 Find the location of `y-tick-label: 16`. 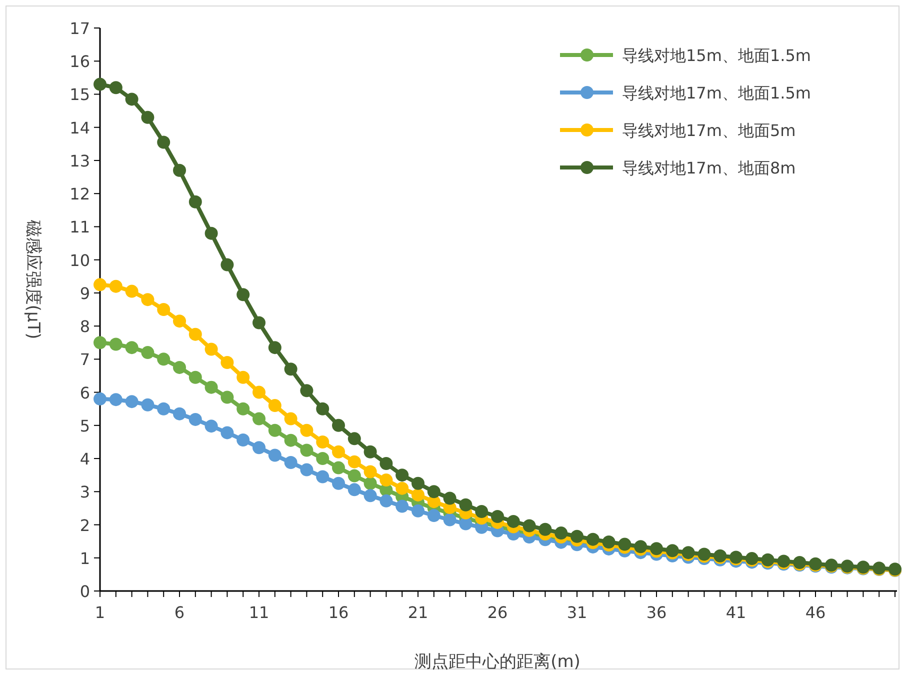

y-tick-label: 16 is located at coordinates (80, 62).